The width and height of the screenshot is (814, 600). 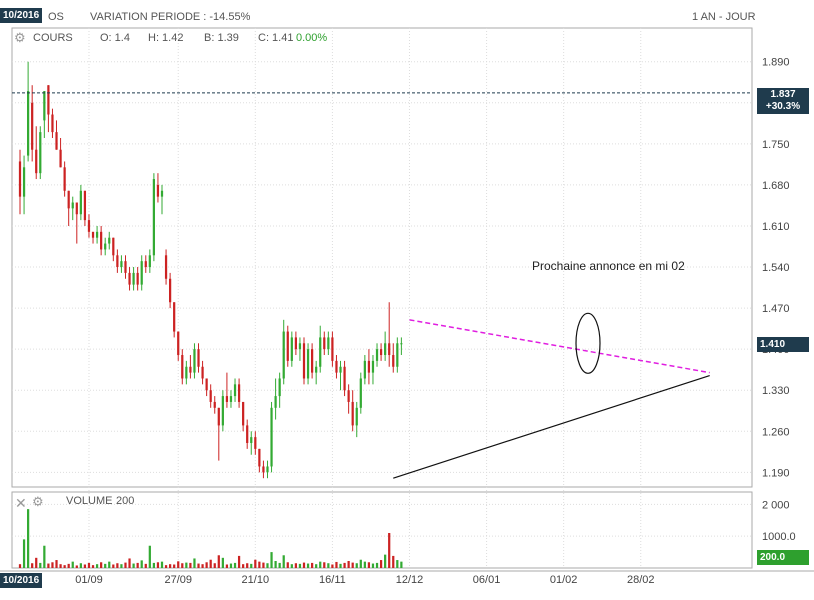 I want to click on ohlc-open: O: 1.4, so click(x=115, y=38).